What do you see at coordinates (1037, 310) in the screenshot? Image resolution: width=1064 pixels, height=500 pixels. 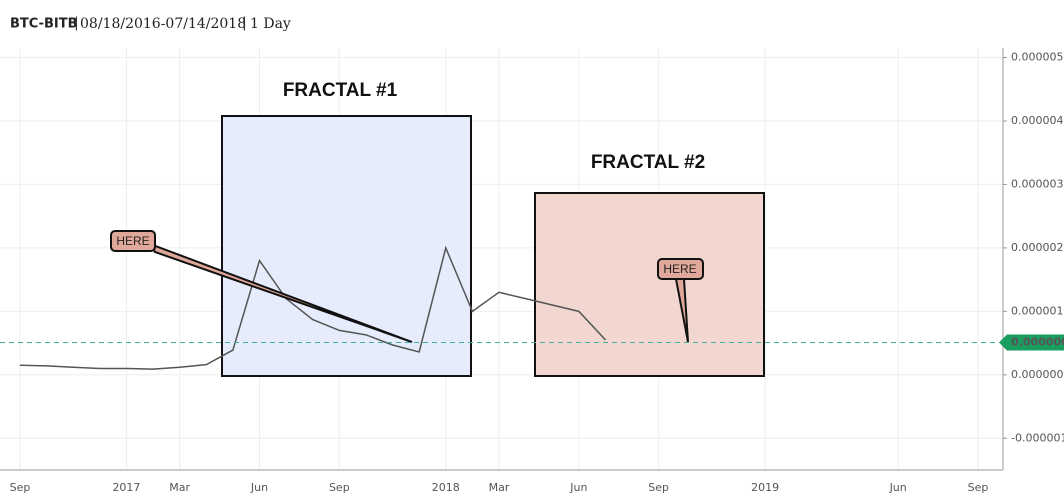 I see `y-tick-label: 0.00000100` at bounding box center [1037, 310].